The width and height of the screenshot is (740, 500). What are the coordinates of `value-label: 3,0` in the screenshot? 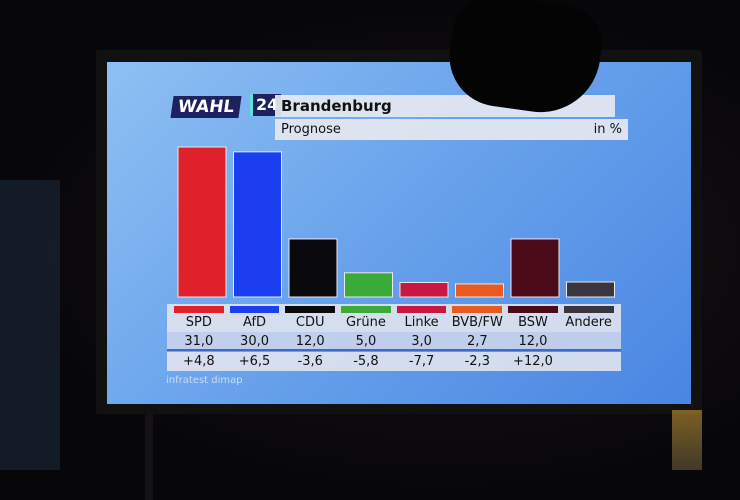 It's located at (421, 341).